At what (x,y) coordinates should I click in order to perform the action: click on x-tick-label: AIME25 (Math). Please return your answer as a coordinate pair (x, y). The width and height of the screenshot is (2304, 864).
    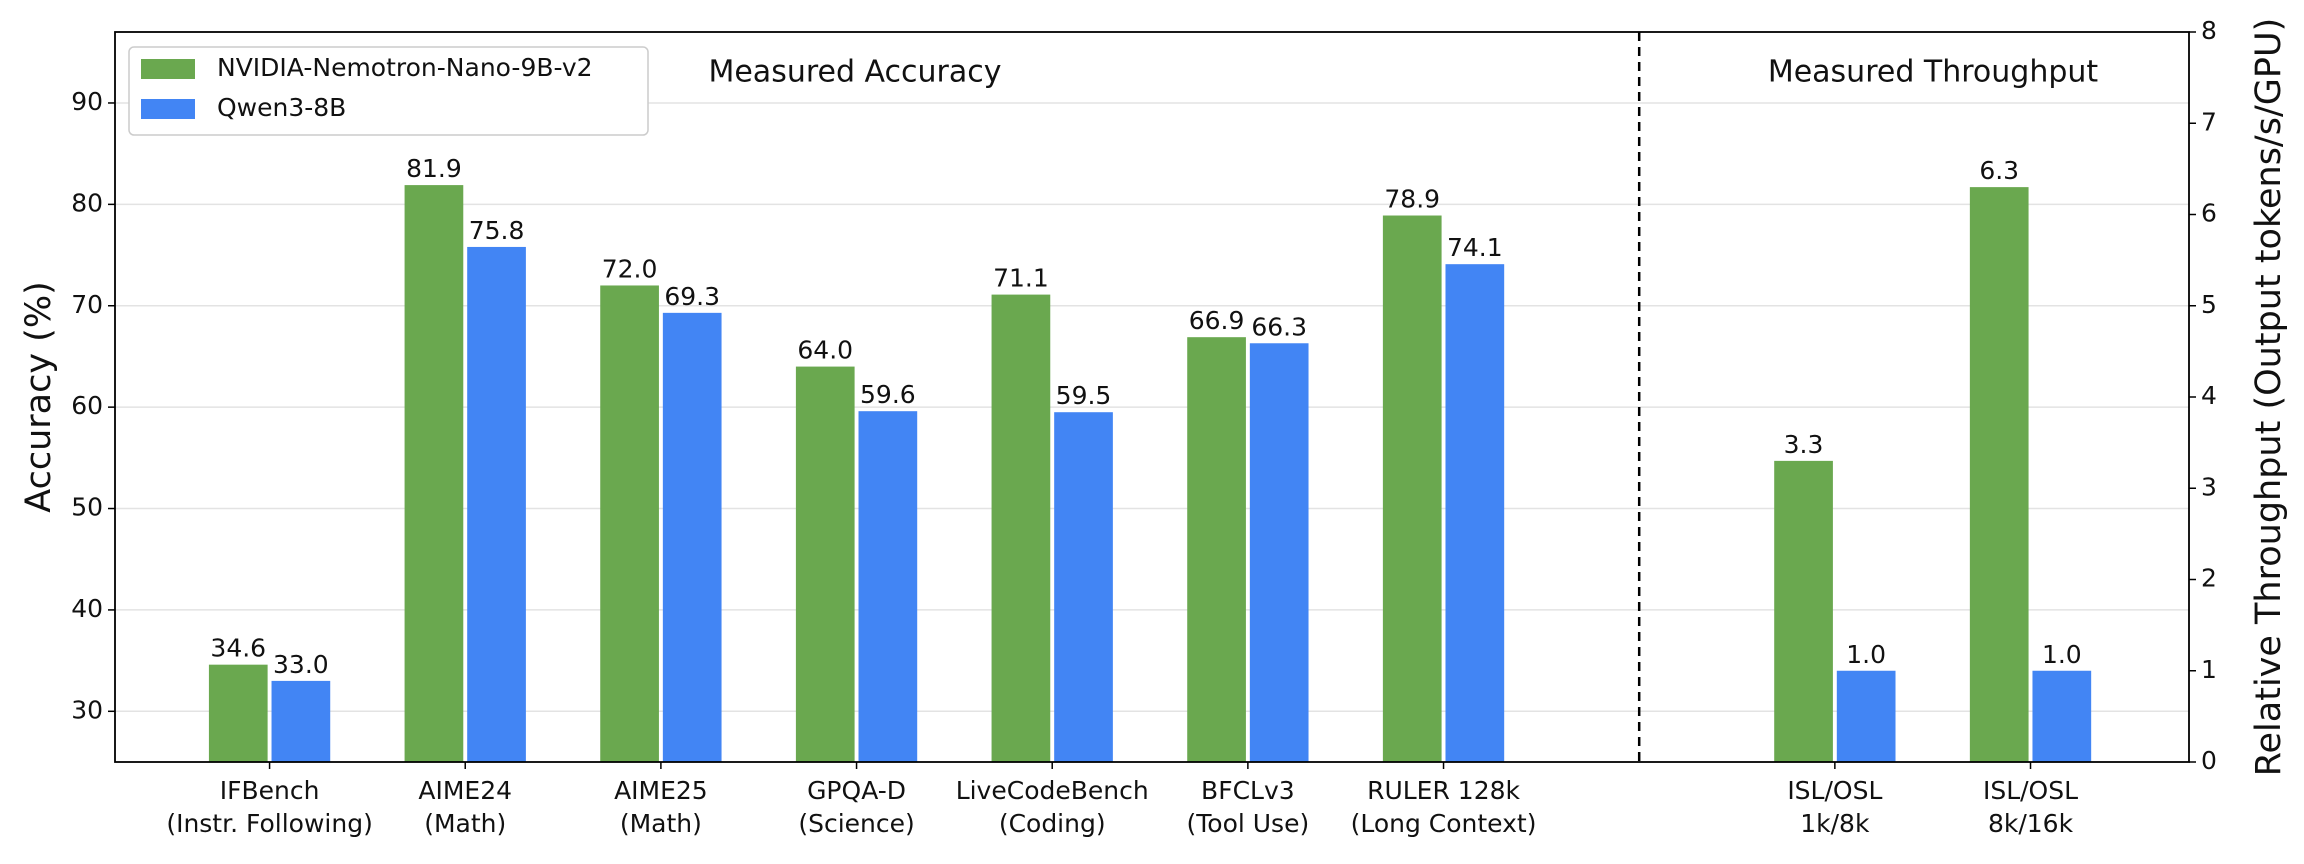
    Looking at the image, I should click on (661, 807).